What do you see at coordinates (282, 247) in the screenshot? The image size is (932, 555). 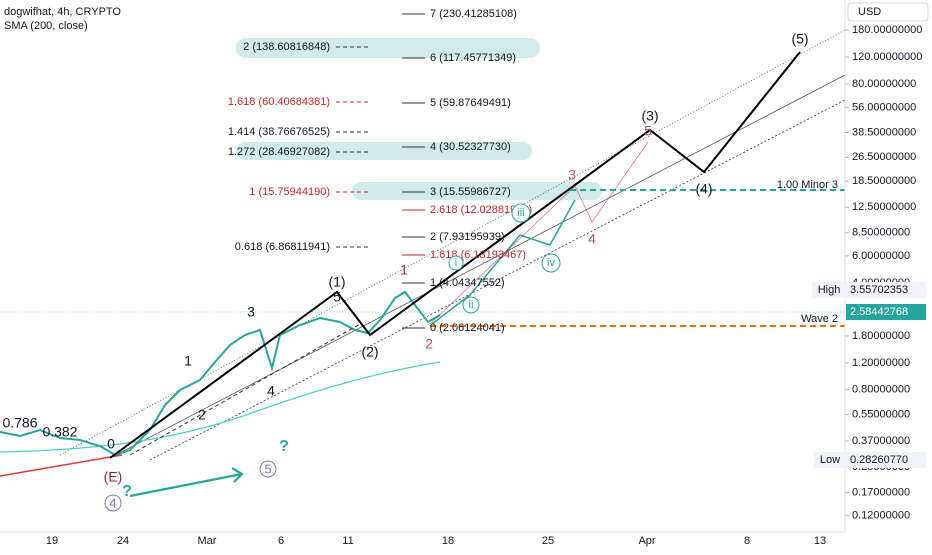 I see `fib-label: 0.618 (6.86811941)` at bounding box center [282, 247].